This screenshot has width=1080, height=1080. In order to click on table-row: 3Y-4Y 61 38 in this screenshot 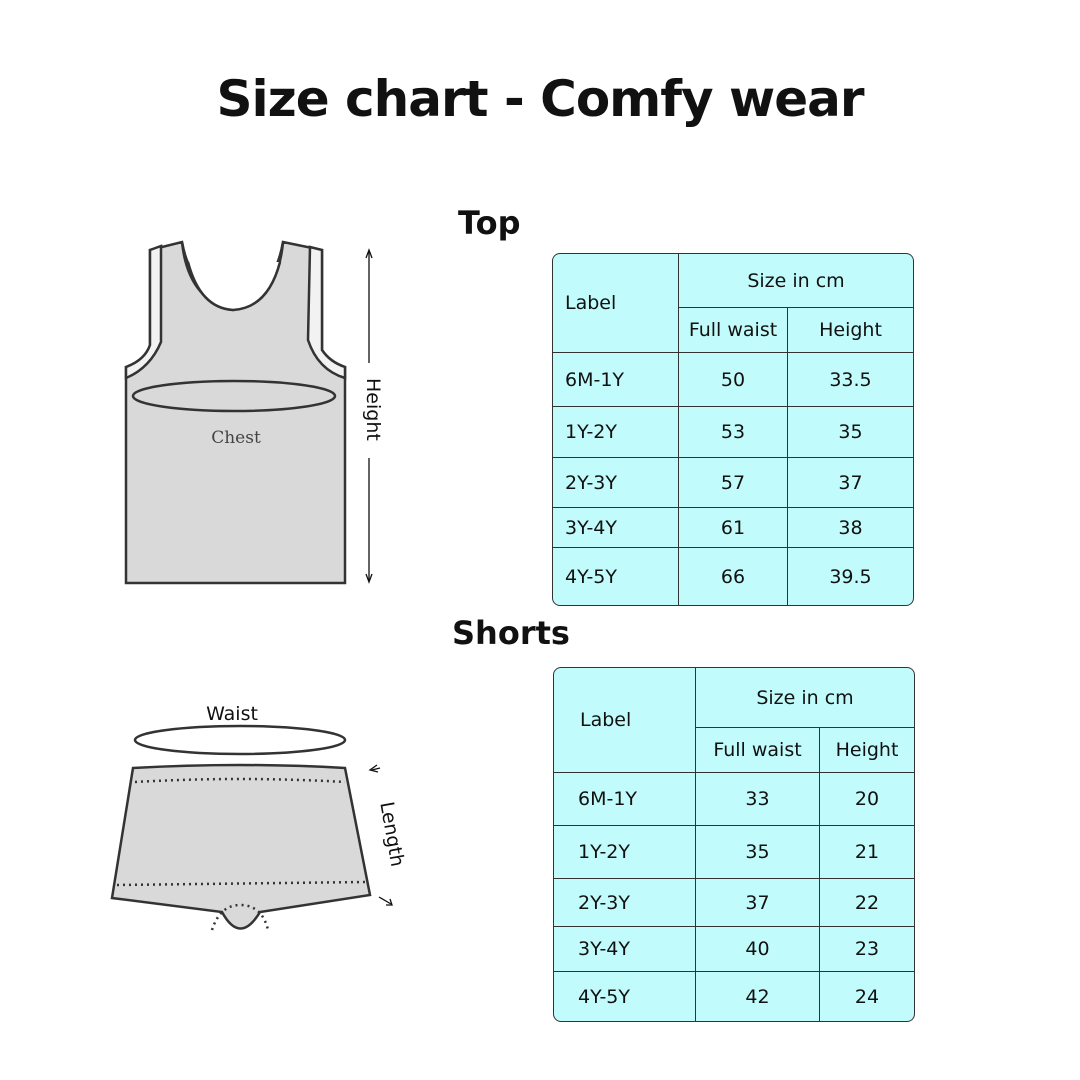, I will do `click(733, 528)`.